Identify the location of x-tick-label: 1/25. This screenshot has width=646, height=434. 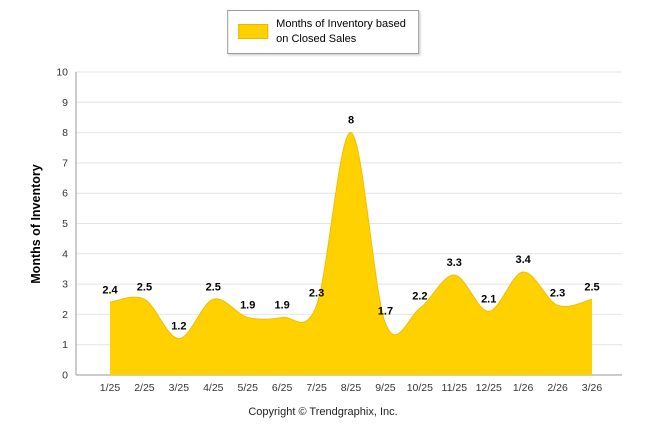
(110, 388).